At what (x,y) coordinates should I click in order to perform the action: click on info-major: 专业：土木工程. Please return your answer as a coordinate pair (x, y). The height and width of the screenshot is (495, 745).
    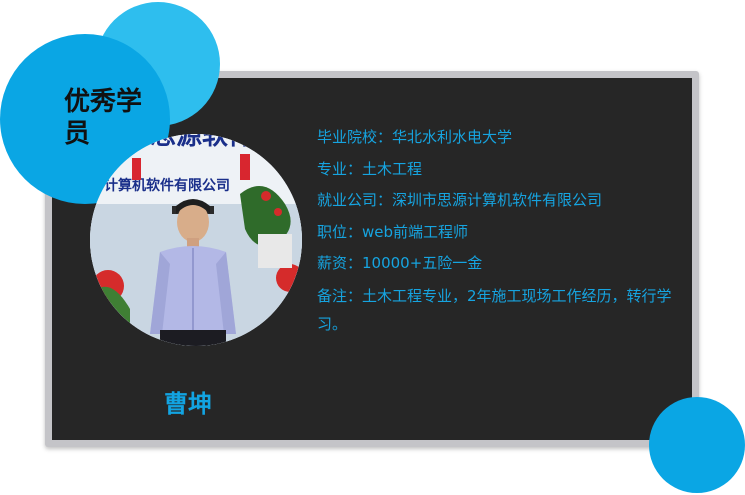
    Looking at the image, I should click on (370, 168).